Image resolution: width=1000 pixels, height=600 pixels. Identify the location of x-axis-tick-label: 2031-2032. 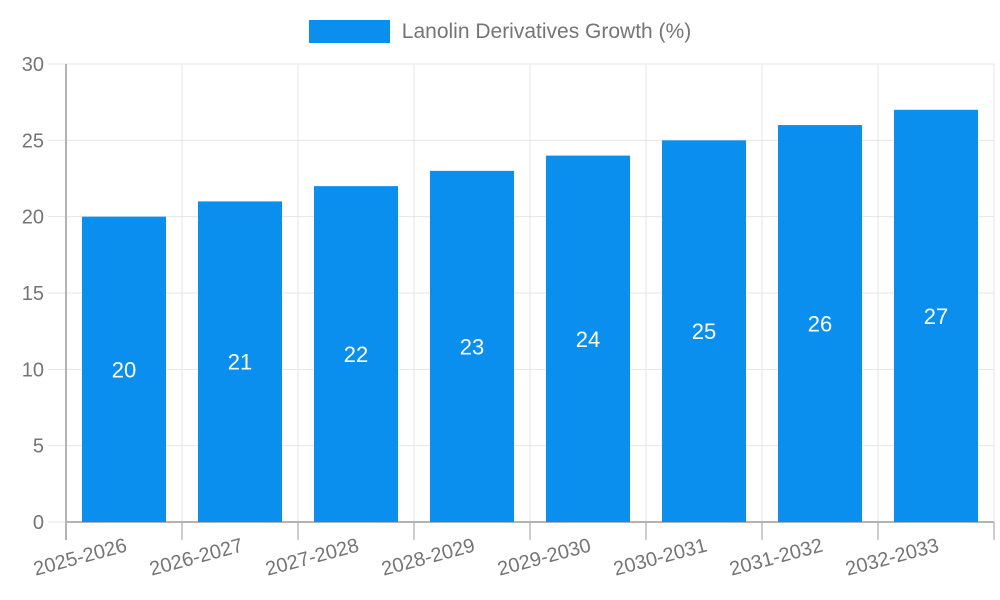
(776, 558).